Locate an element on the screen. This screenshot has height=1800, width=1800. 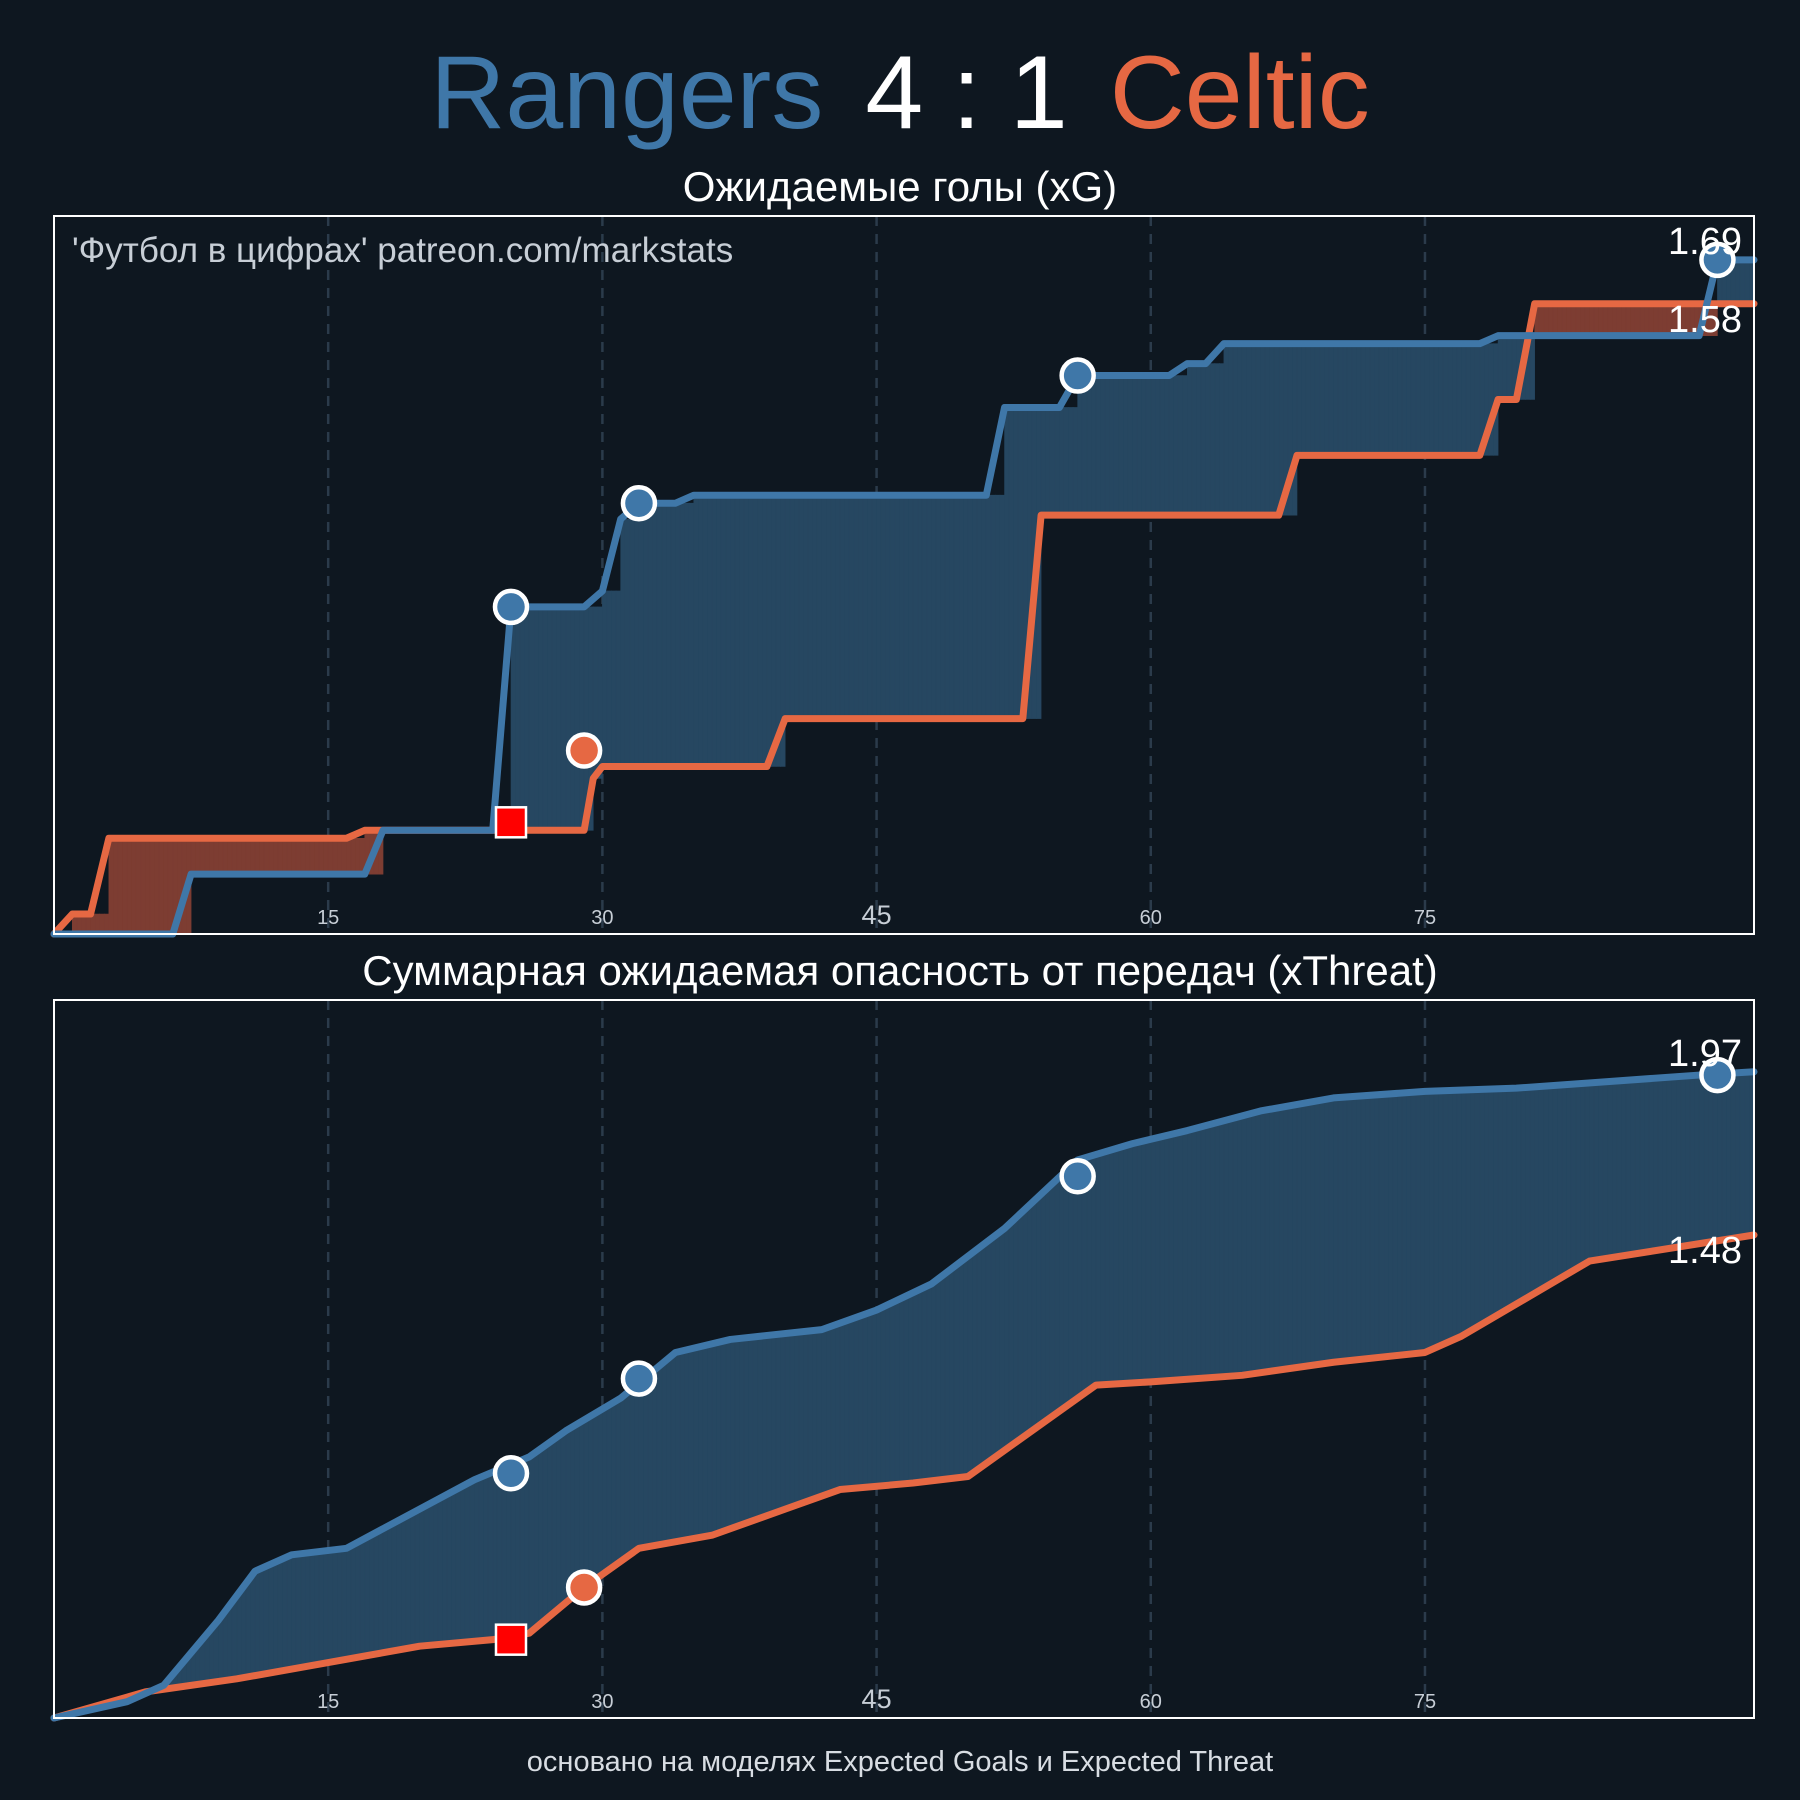
home-team-name: Rangers is located at coordinates (627, 93).